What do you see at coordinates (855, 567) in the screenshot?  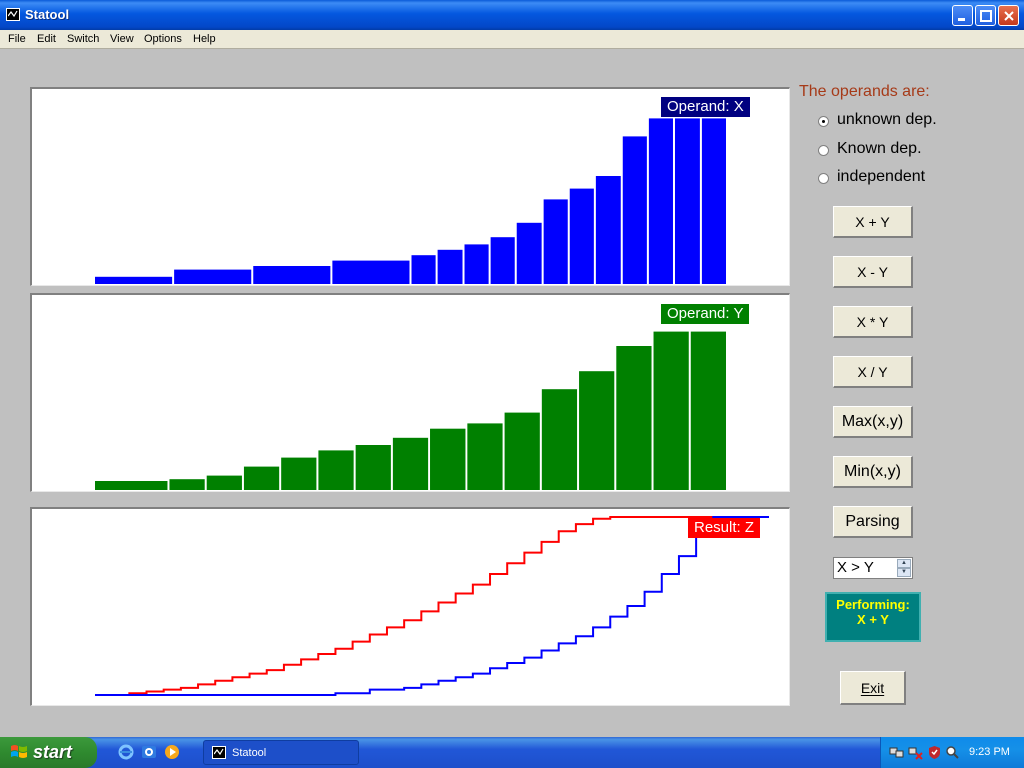 I see `comparison-value: X > Y` at bounding box center [855, 567].